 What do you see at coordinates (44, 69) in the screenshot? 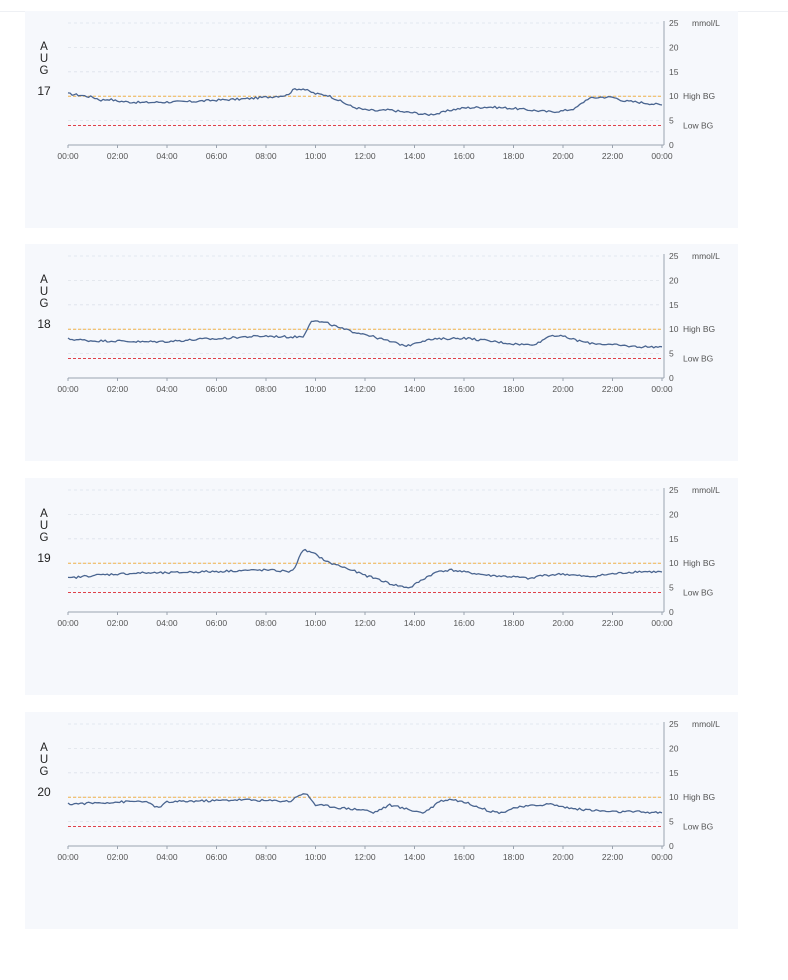
I see `date-label: A U G 17` at bounding box center [44, 69].